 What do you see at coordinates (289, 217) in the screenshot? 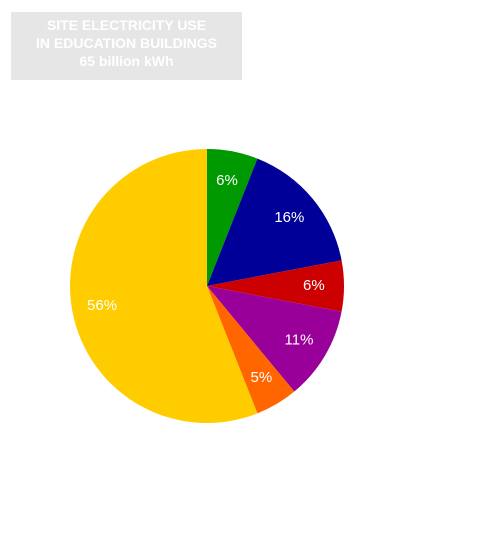
I see `slice-label-2: 16%` at bounding box center [289, 217].